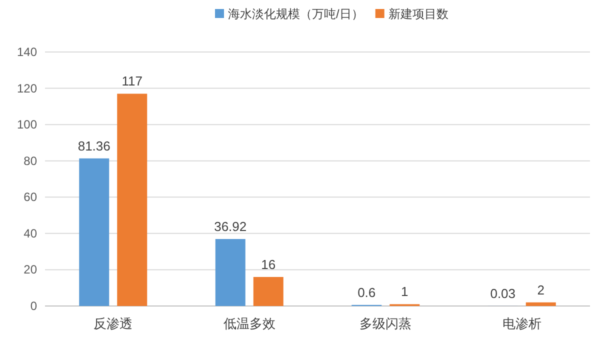  Describe the element at coordinates (31, 233) in the screenshot. I see `y-tick-label: 40` at that location.